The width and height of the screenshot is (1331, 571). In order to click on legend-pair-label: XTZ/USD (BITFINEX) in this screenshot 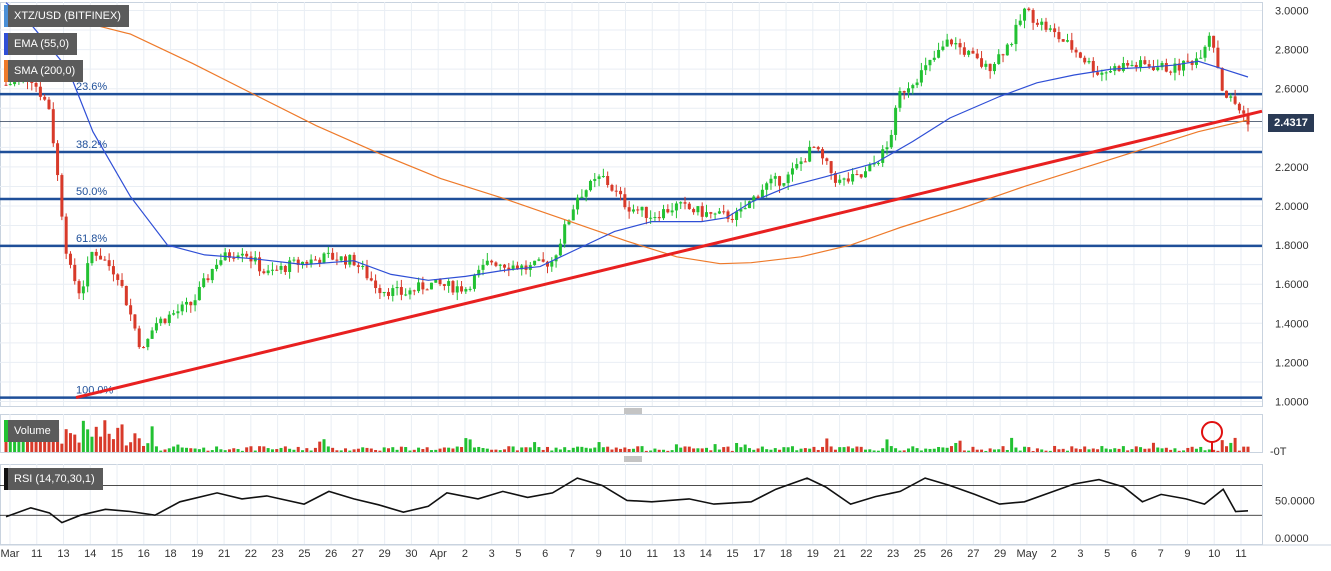, I will do `click(67, 16)`.